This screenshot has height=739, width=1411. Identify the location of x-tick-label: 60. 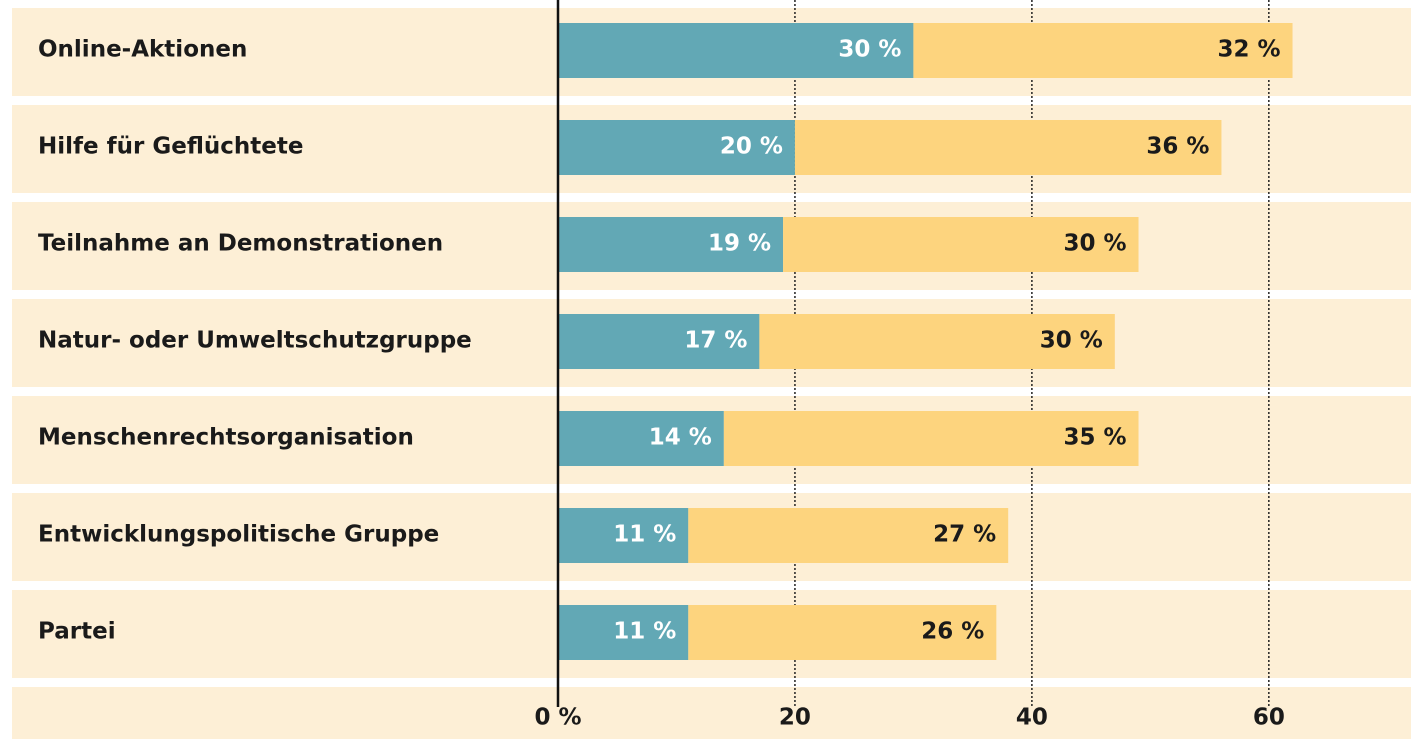
(1269, 718).